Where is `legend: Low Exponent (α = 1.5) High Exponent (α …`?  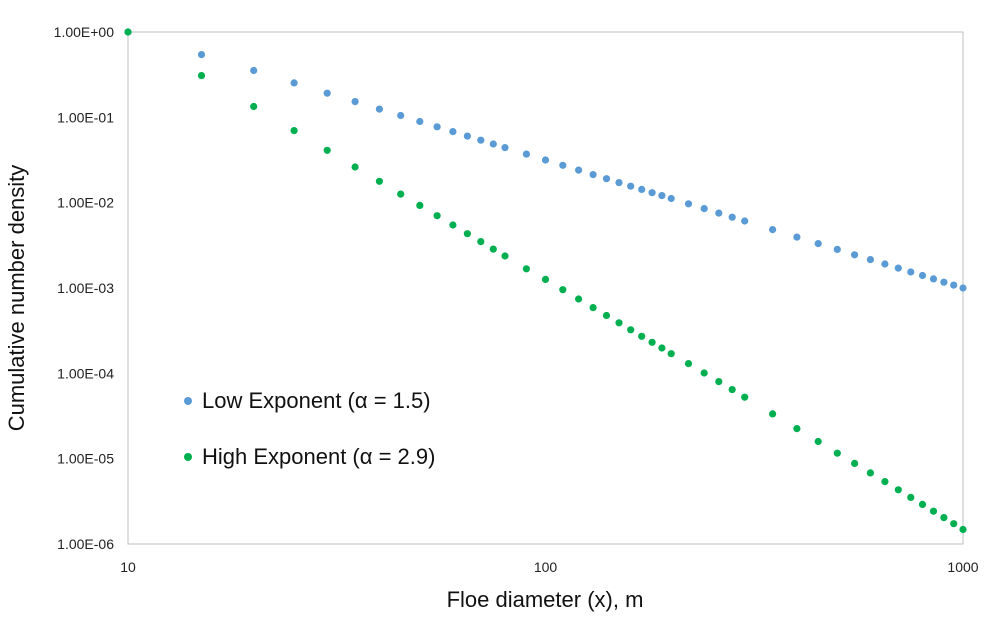
legend: Low Exponent (α = 1.5) High Exponent (α … is located at coordinates (309, 428).